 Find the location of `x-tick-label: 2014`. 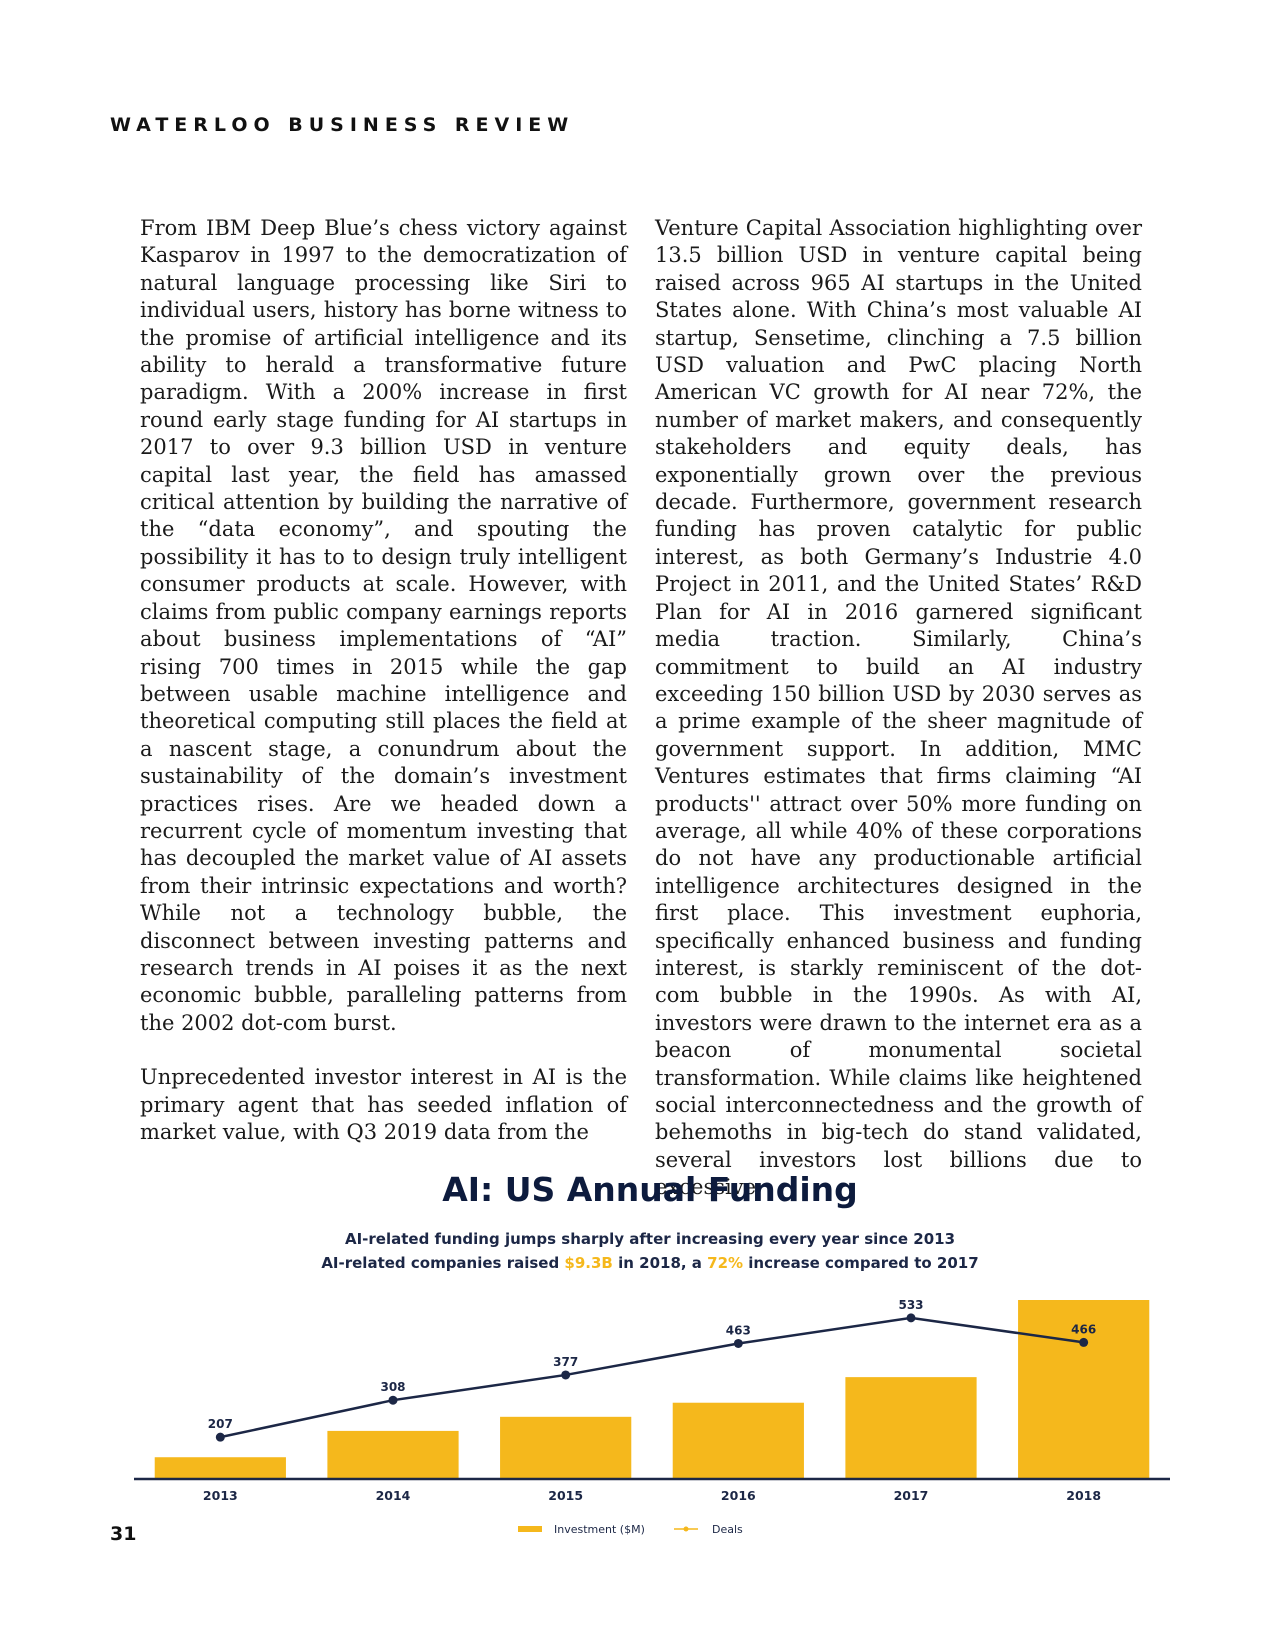

x-tick-label: 2014 is located at coordinates (393, 1495).